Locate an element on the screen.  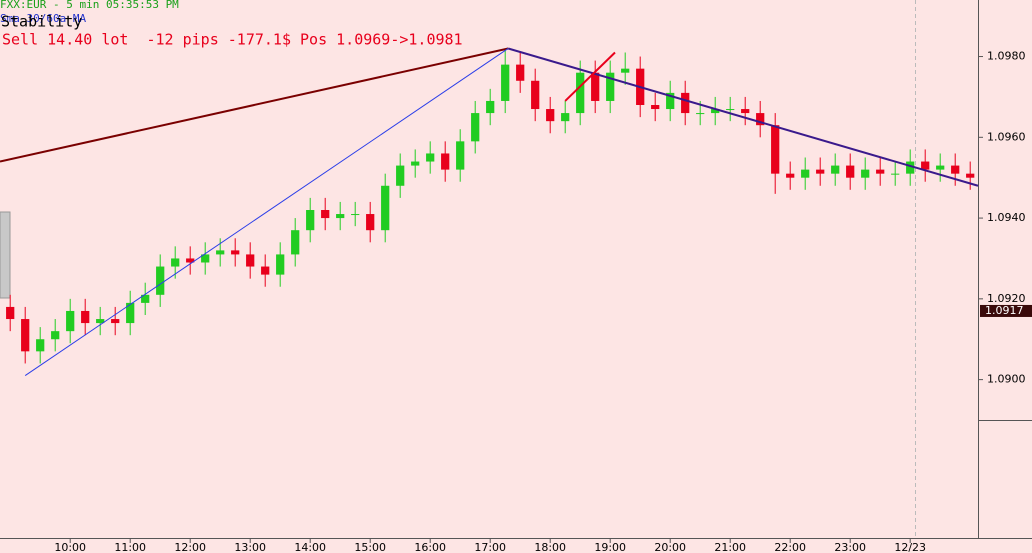
x-tick-label: 14:00 is located at coordinates (310, 547).